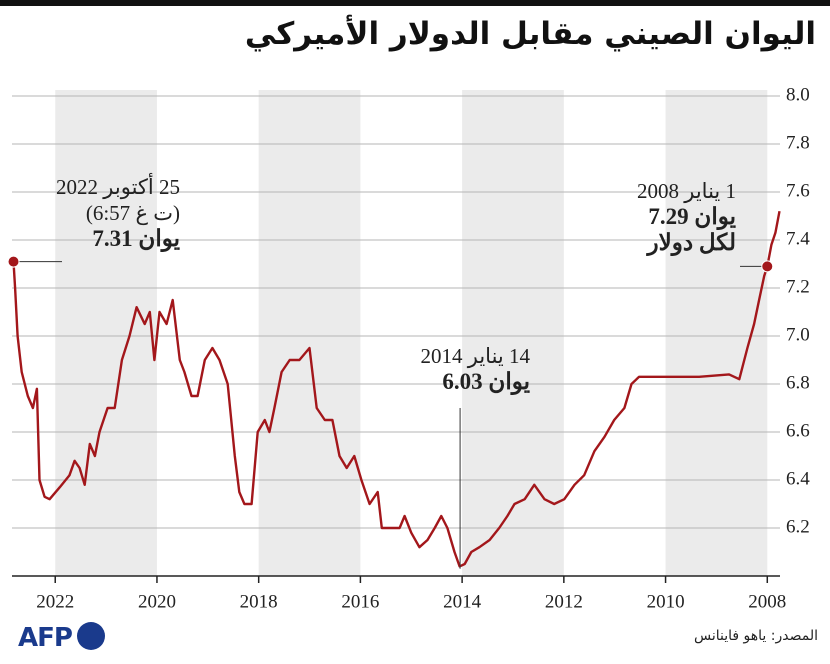 The width and height of the screenshot is (830, 664). Describe the element at coordinates (756, 636) in the screenshot. I see `source: المصدر: ياهو فاينانس` at that location.